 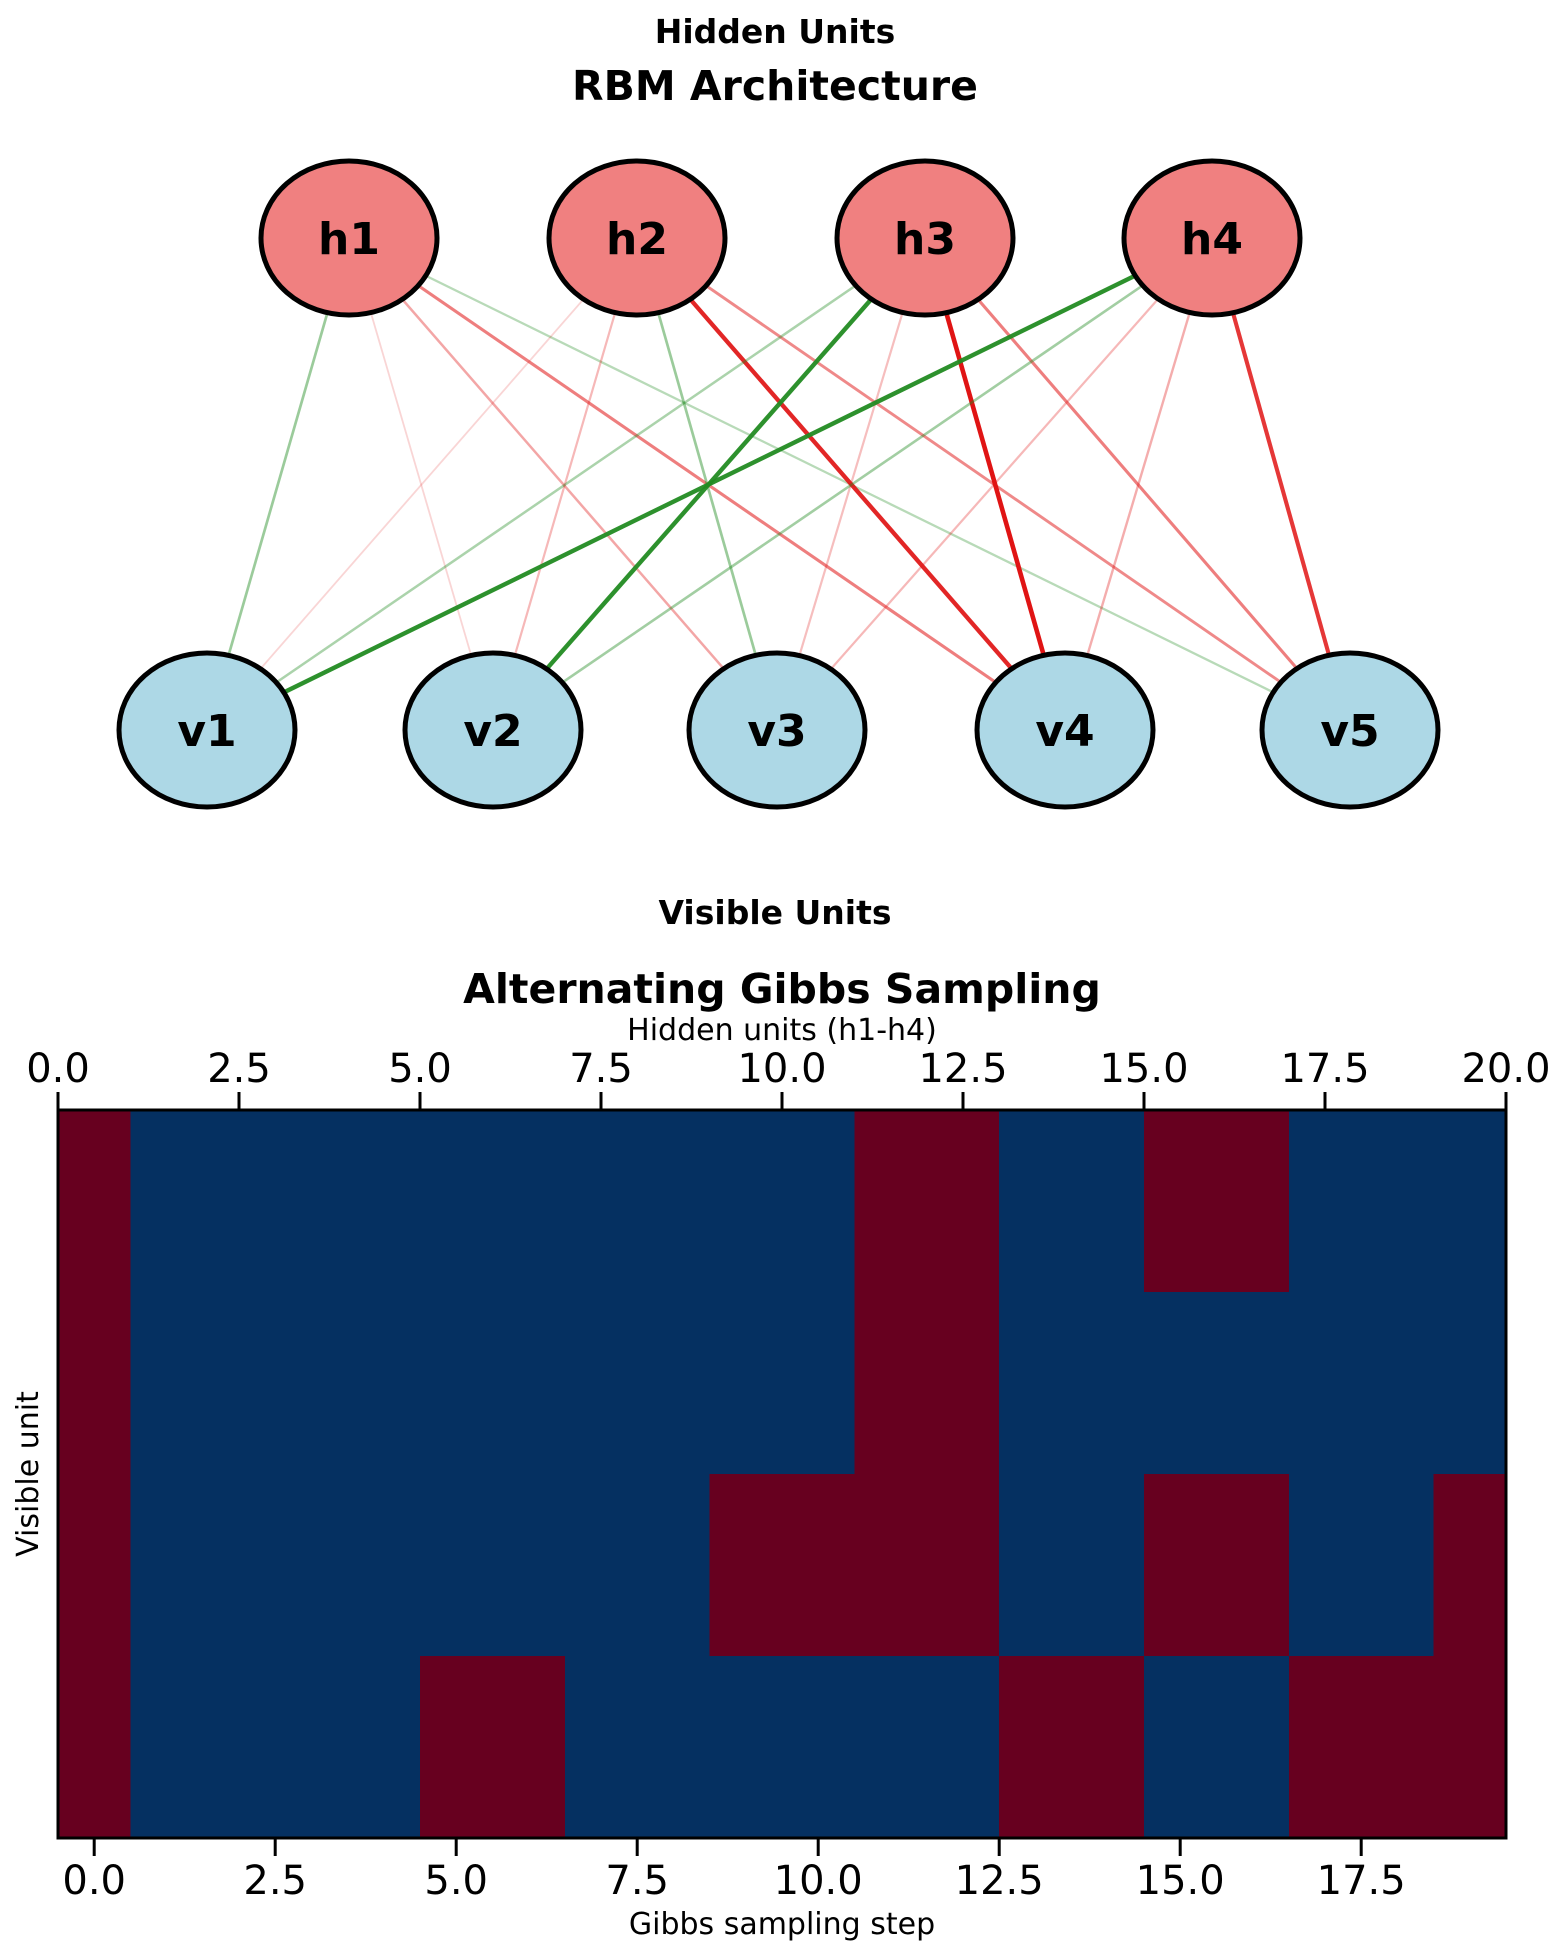 I want to click on heatmap-cell-r2-c9, so click(x=746, y=1565).